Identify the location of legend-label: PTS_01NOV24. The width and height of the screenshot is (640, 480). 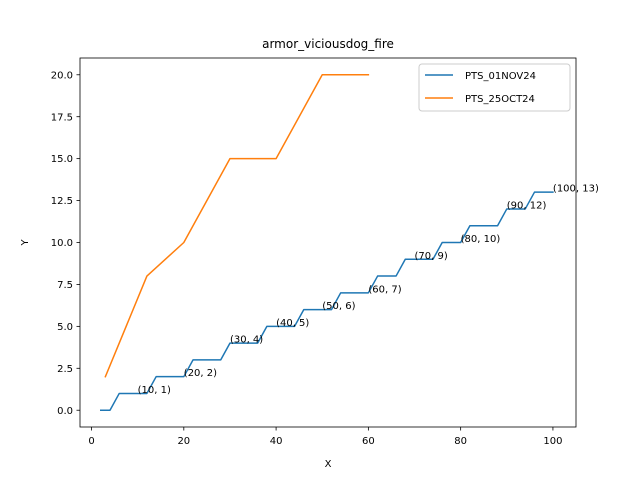
(500, 76).